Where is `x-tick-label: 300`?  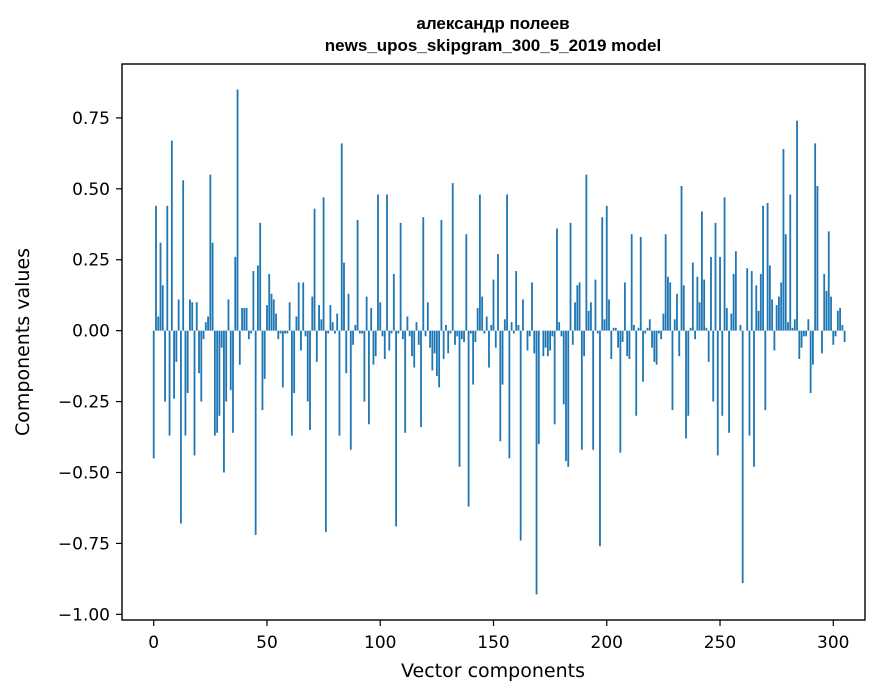 x-tick-label: 300 is located at coordinates (833, 643).